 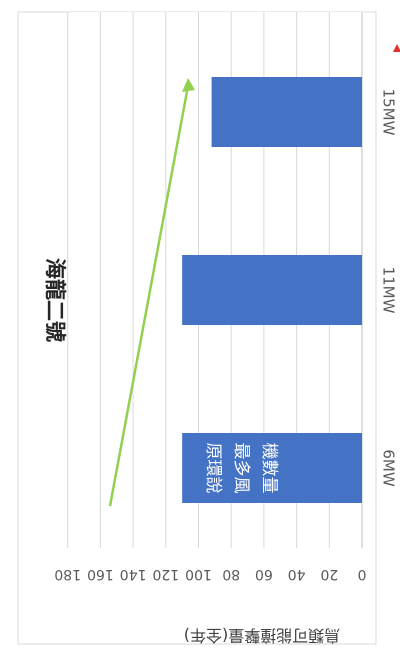 I want to click on value-tick-label: 140, so click(x=133, y=574).